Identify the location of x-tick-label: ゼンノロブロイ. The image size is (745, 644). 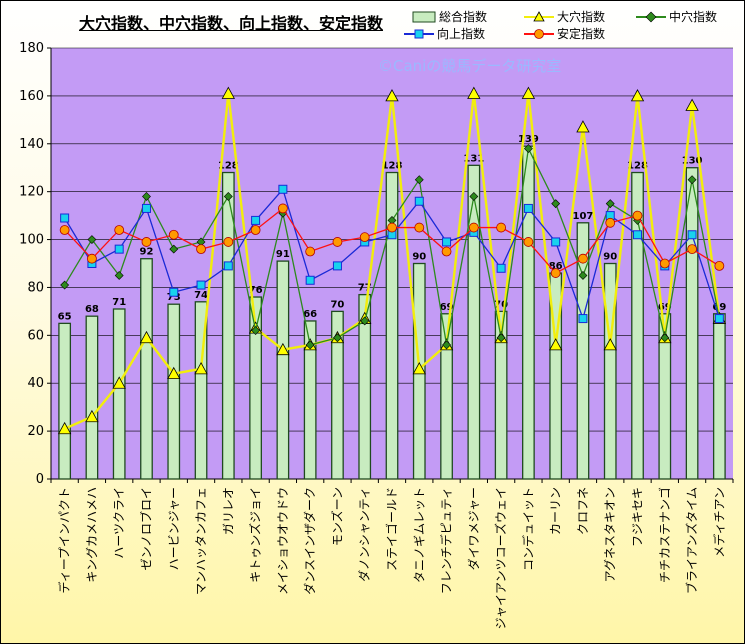
(145, 528).